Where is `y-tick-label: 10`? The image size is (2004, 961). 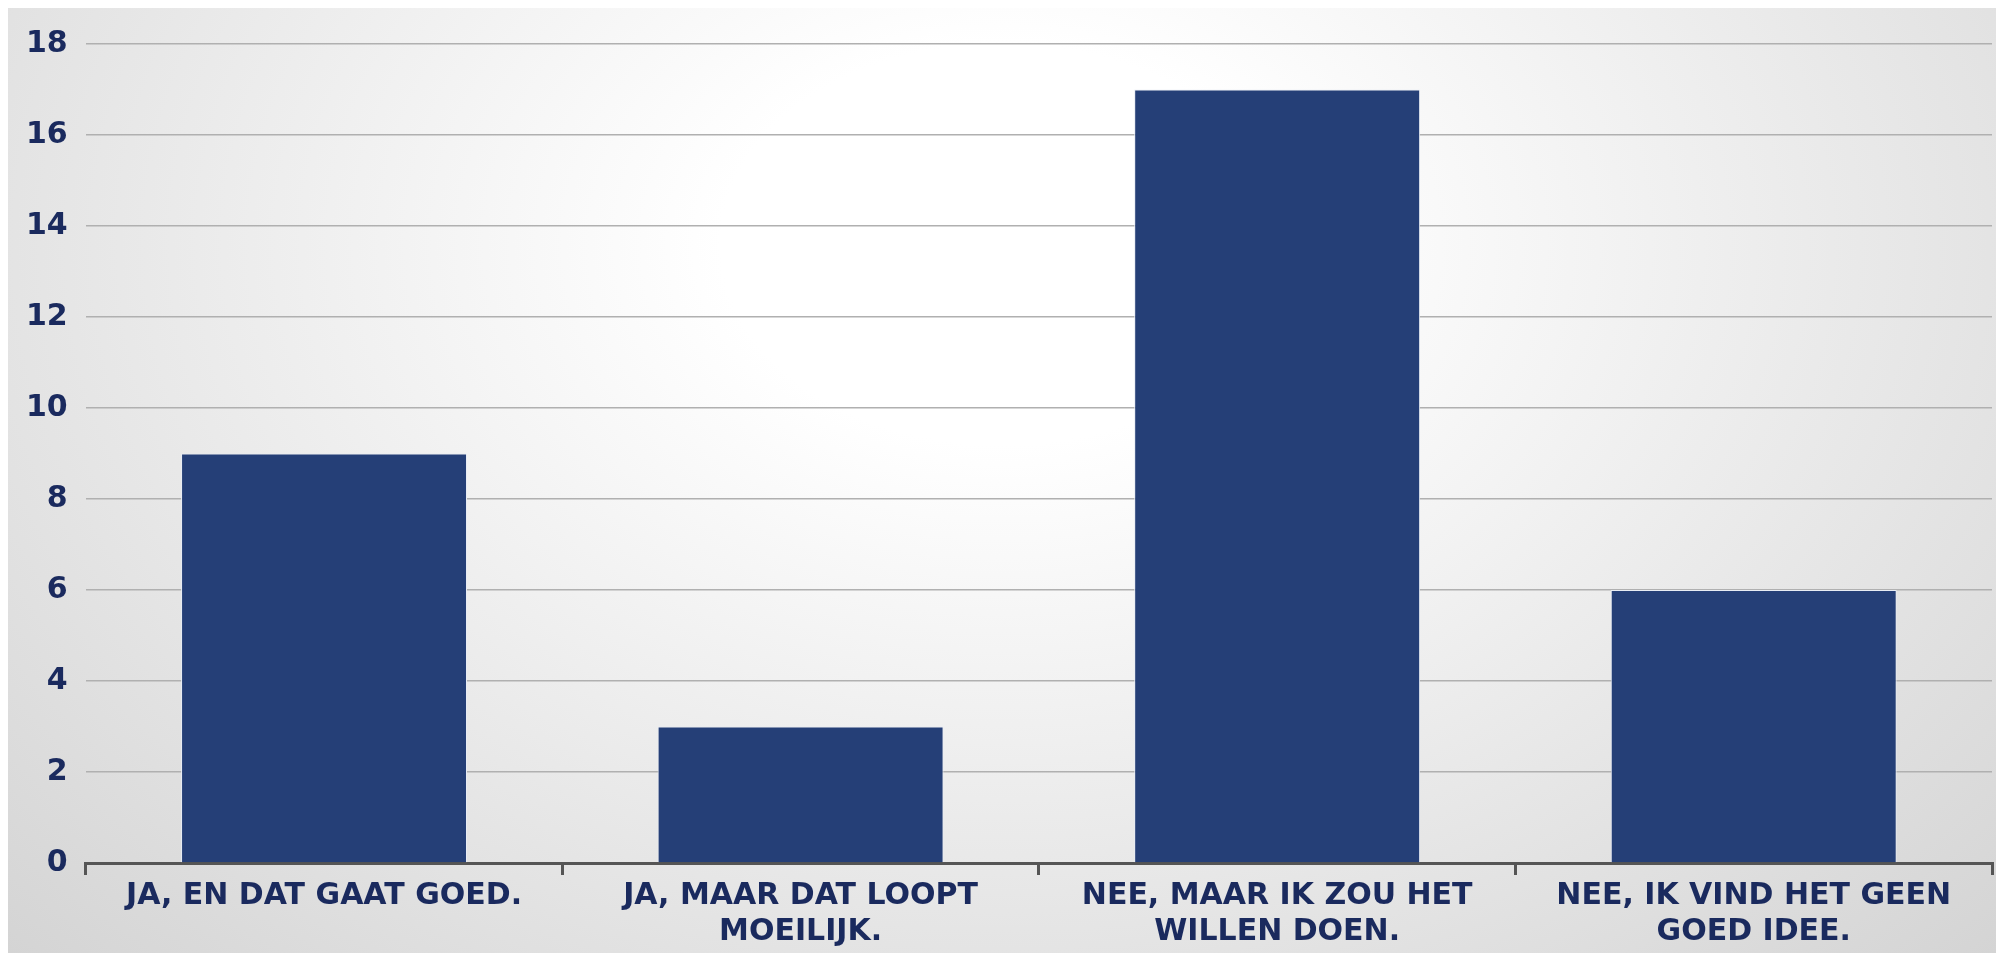 y-tick-label: 10 is located at coordinates (47, 405).